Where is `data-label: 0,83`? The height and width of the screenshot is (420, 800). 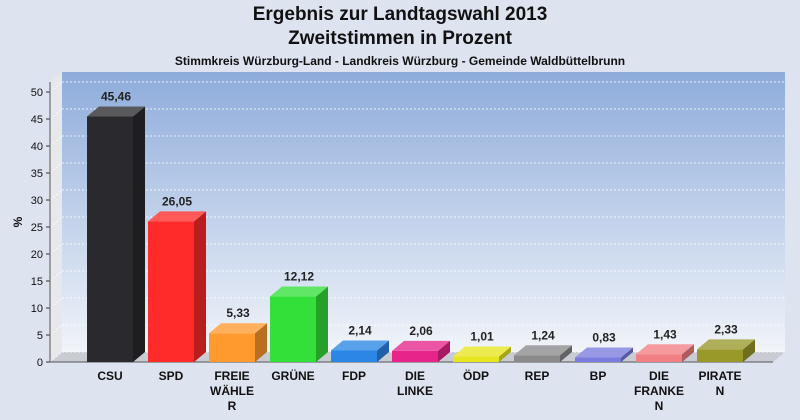
data-label: 0,83 is located at coordinates (604, 338).